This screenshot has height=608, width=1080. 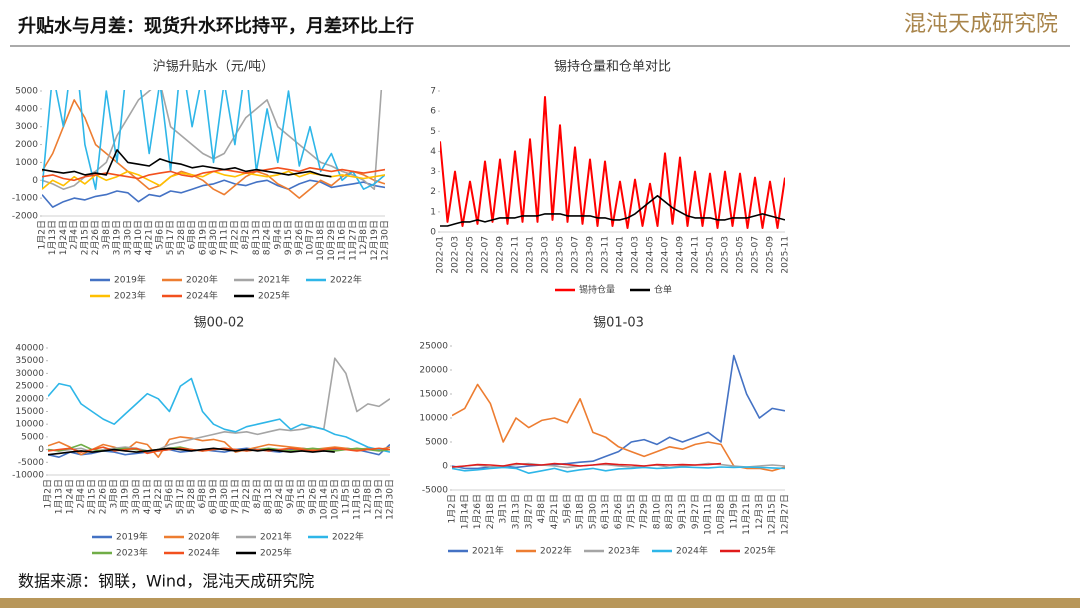 What do you see at coordinates (733, 511) in the screenshot?
I see `x-tick-label: 11月9日` at bounding box center [733, 511].